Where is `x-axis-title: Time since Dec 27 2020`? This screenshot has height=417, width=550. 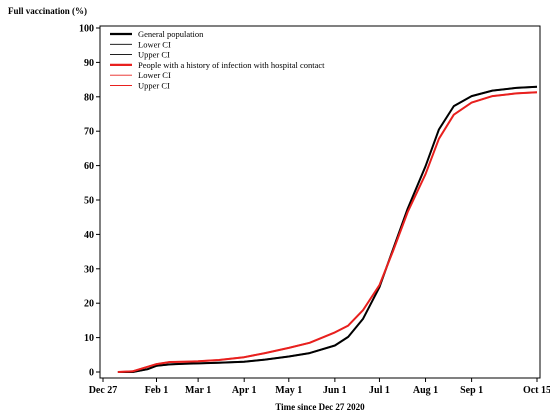
x-axis-title: Time since Dec 27 2020 is located at coordinates (320, 407).